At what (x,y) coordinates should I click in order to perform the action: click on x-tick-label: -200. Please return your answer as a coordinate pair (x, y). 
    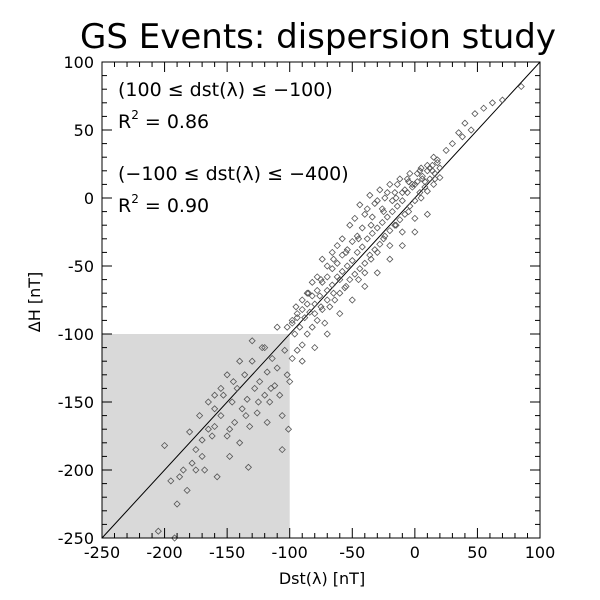
    Looking at the image, I should click on (164, 552).